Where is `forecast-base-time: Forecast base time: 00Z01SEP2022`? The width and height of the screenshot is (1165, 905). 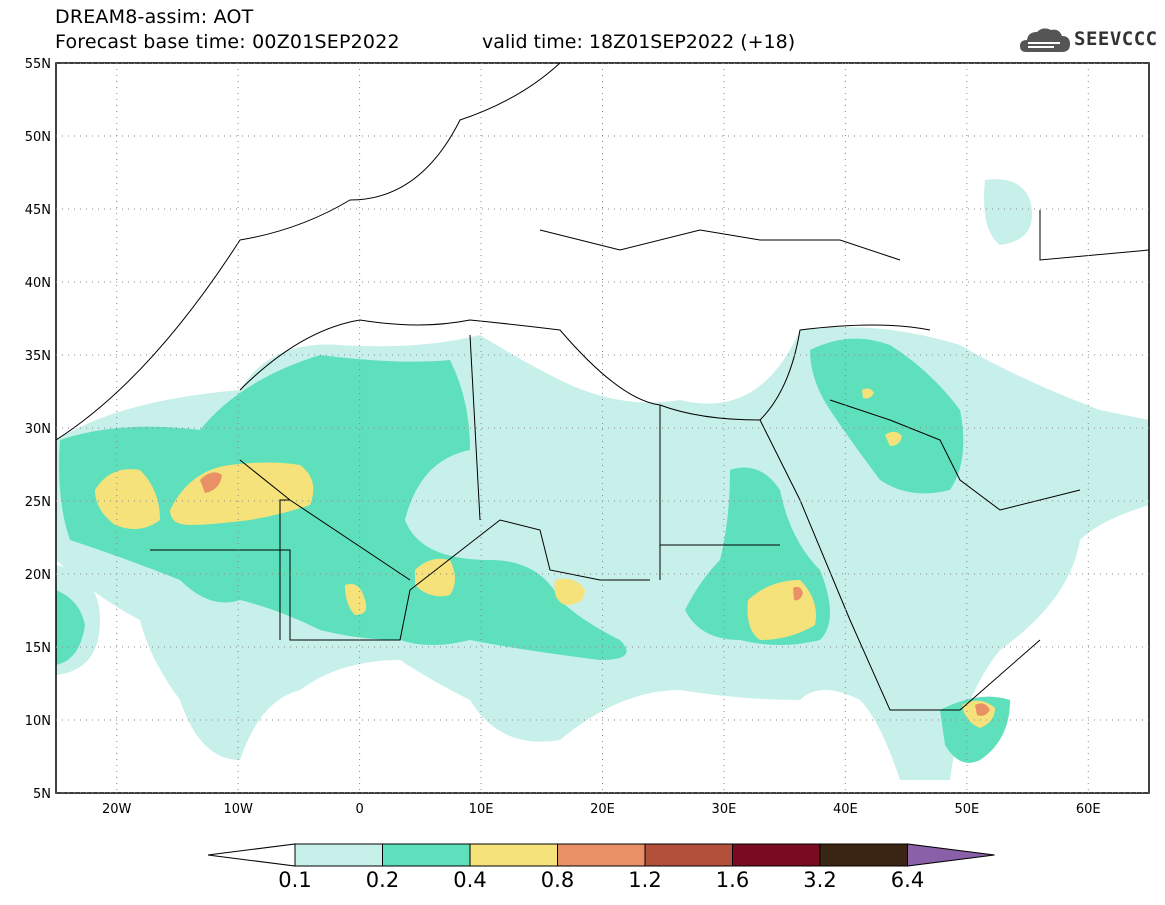 forecast-base-time: Forecast base time: 00Z01SEP2022 is located at coordinates (227, 42).